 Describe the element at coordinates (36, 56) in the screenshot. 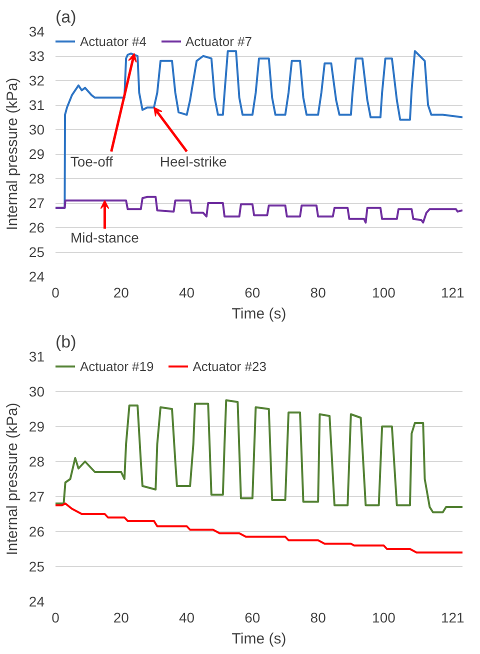

I see `y-tick-label: 33` at that location.